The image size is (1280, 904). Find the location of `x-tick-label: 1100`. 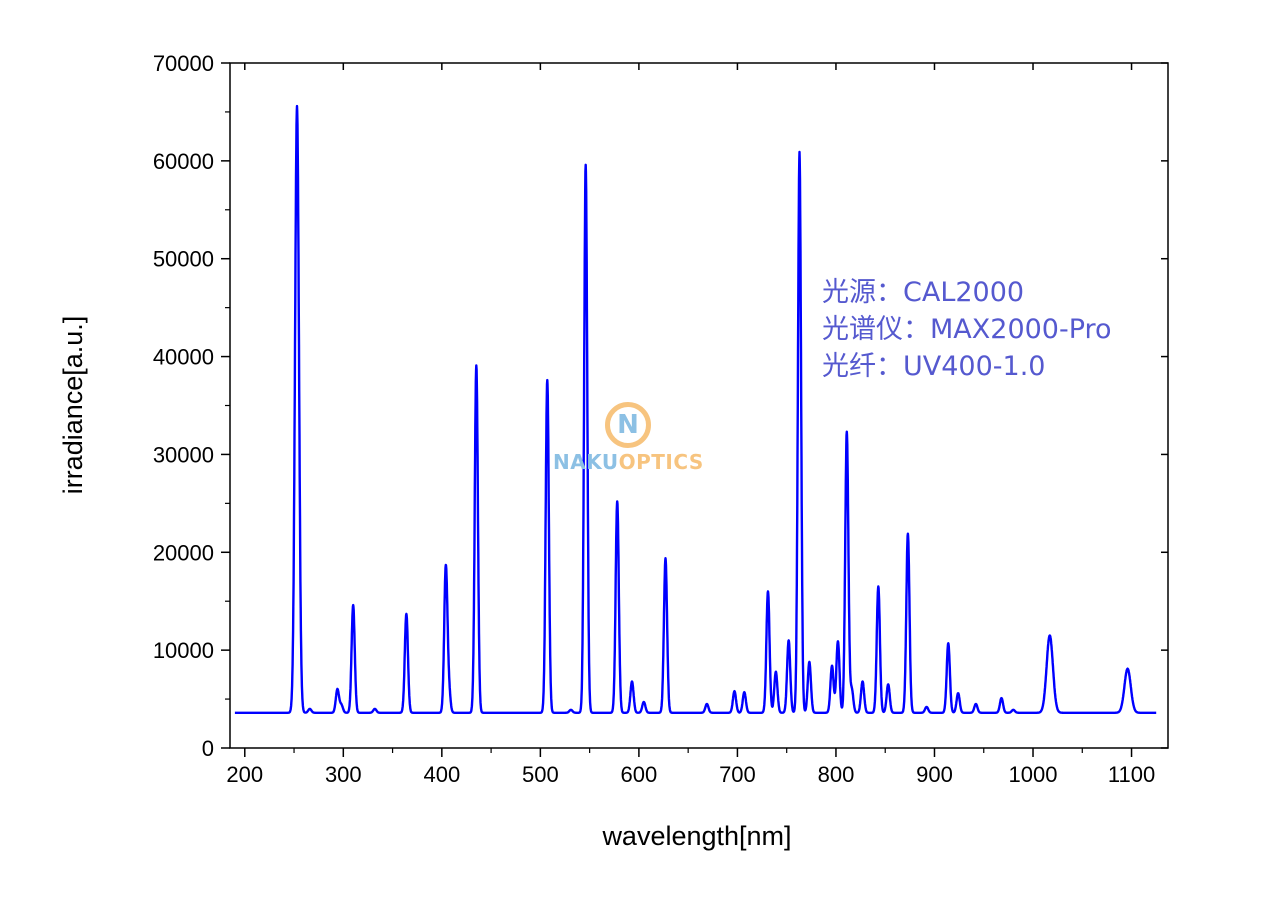

x-tick-label: 1100 is located at coordinates (1131, 774).